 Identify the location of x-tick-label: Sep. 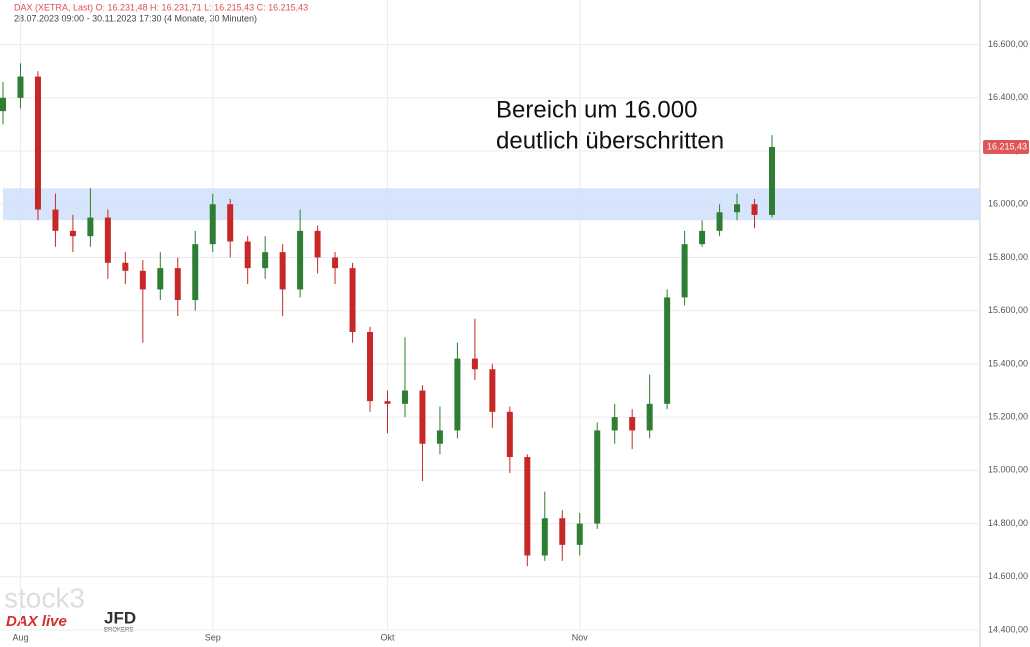
(213, 637).